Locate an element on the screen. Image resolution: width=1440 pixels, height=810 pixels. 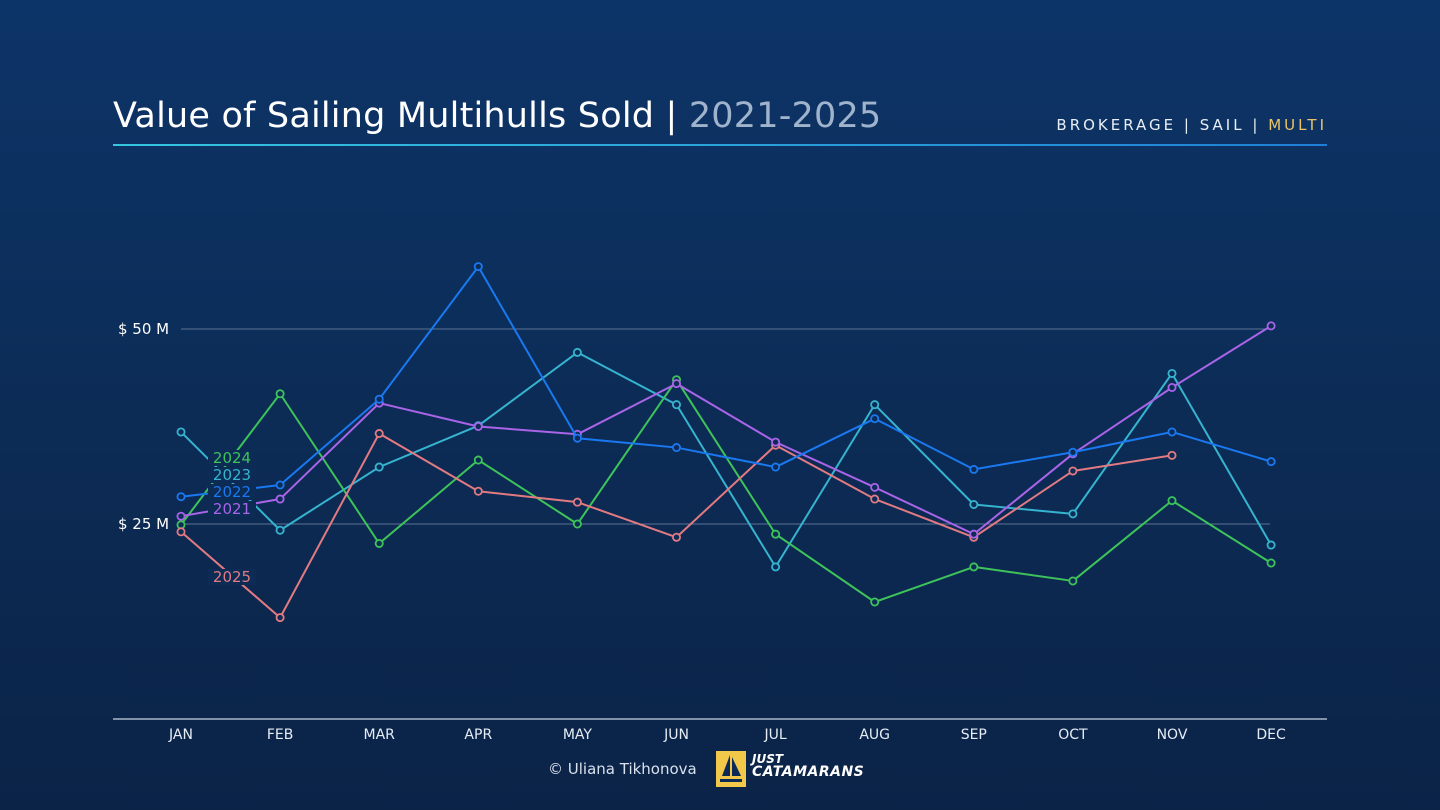
just-catamarans-logo: JUST CATAMARANS is located at coordinates (806, 769).